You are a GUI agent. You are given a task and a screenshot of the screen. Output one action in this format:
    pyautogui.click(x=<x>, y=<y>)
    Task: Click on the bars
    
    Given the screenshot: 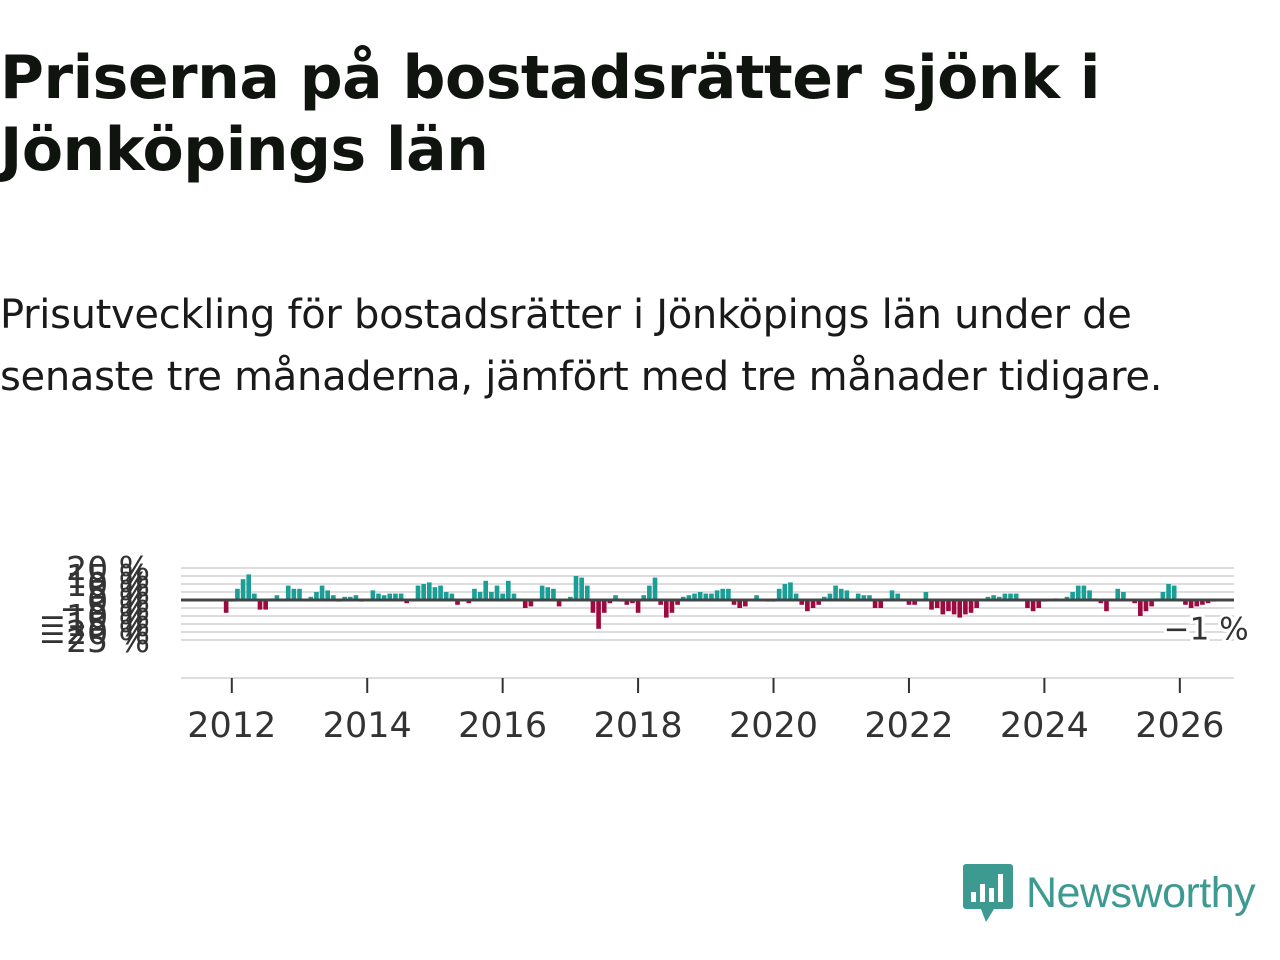 What is the action you would take?
    pyautogui.click(x=719, y=601)
    